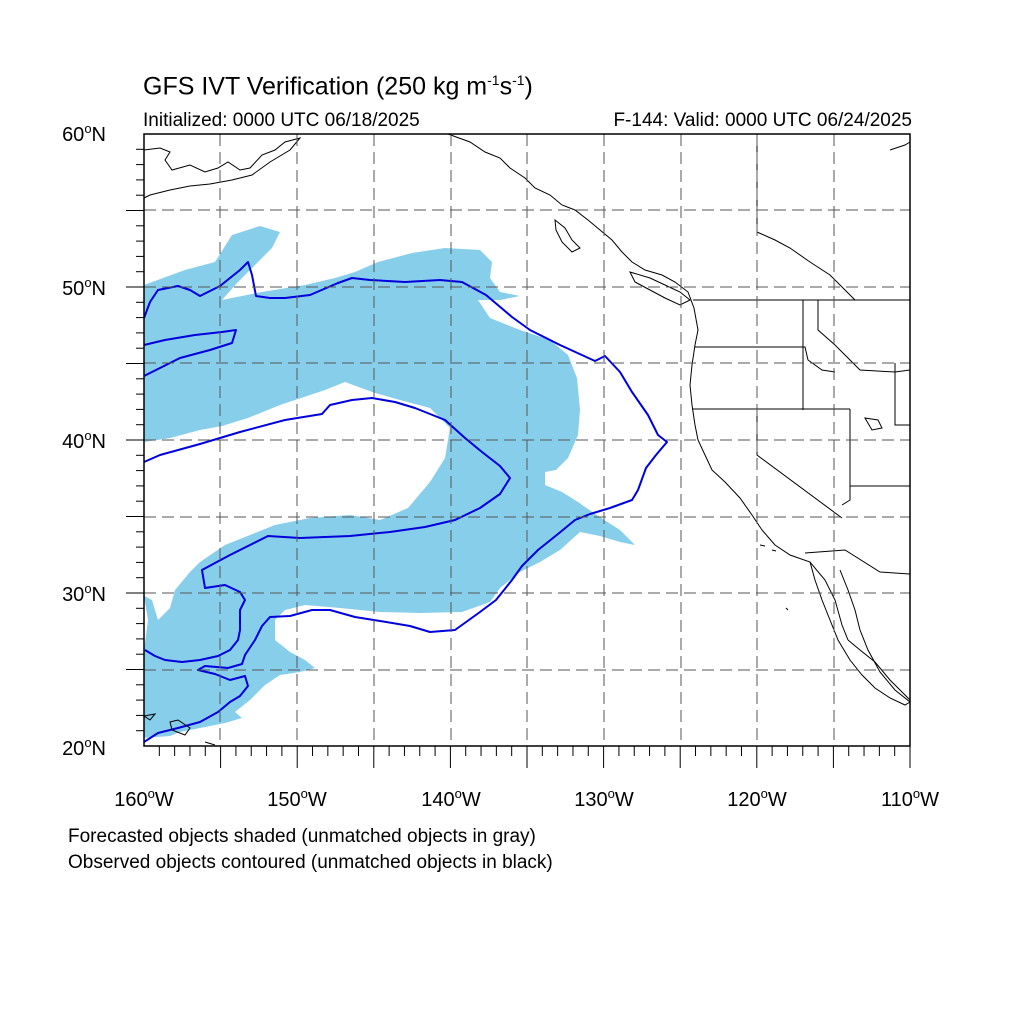 The image size is (1024, 1024). I want to click on init-time-label: Initialized: 0000 UTC 06/18/2025, so click(281, 120).